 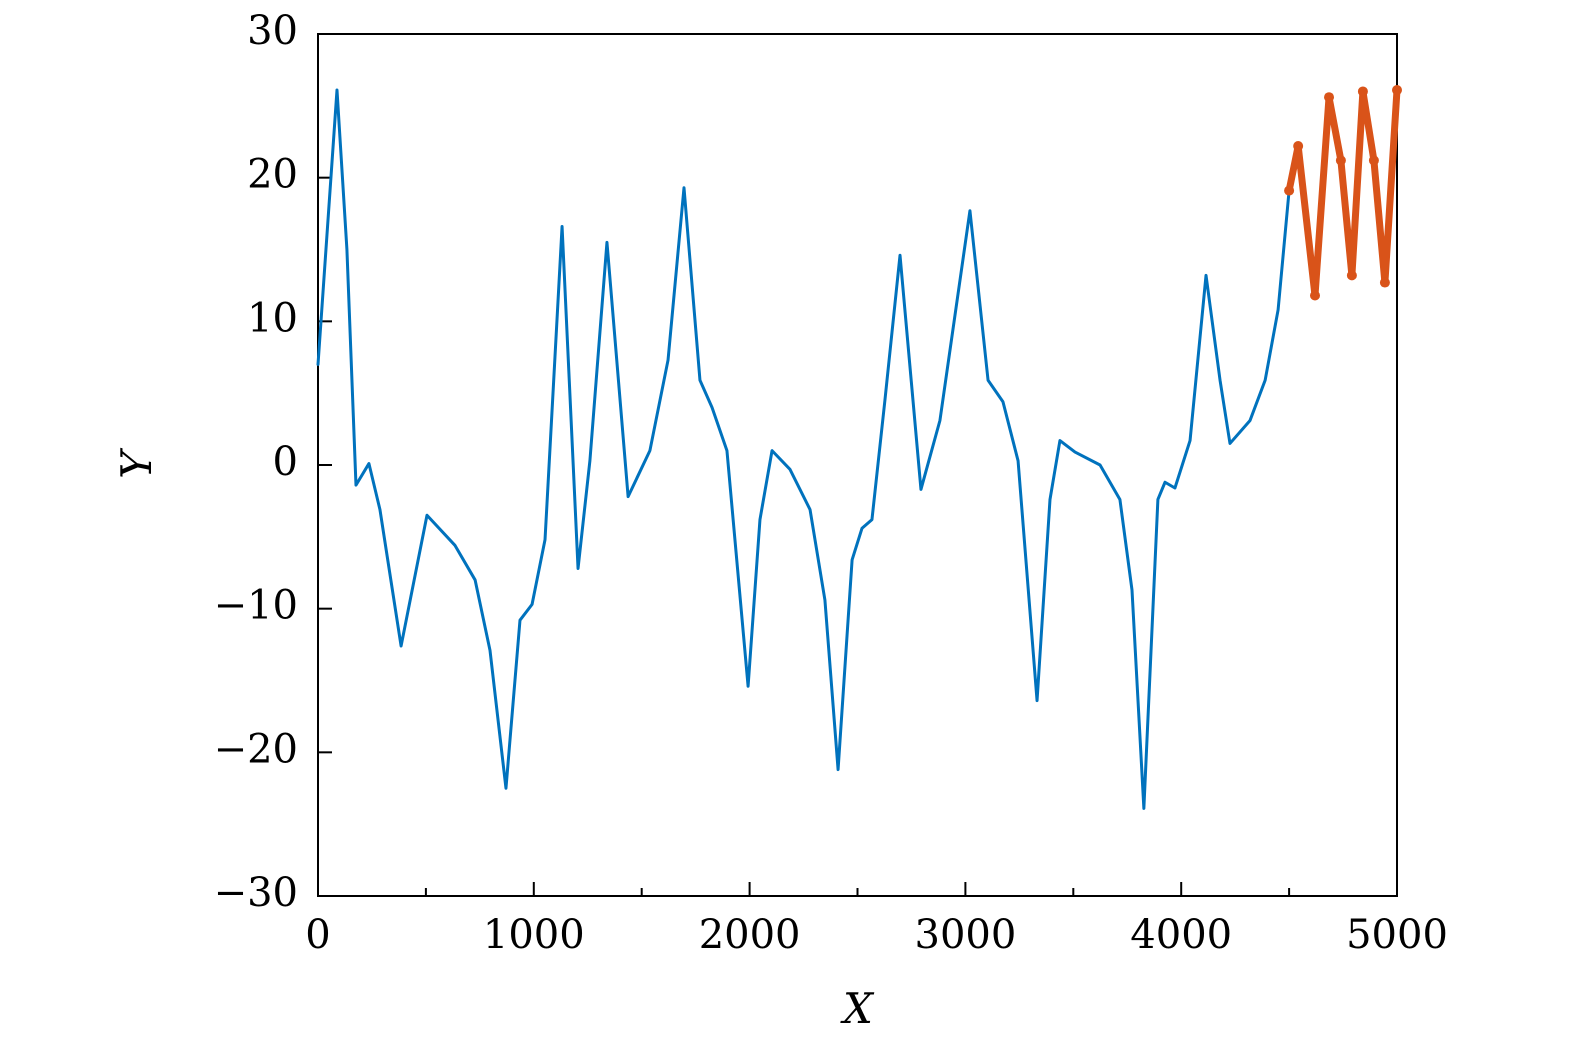 What do you see at coordinates (966, 935) in the screenshot?
I see `x-tick-label: 3000` at bounding box center [966, 935].